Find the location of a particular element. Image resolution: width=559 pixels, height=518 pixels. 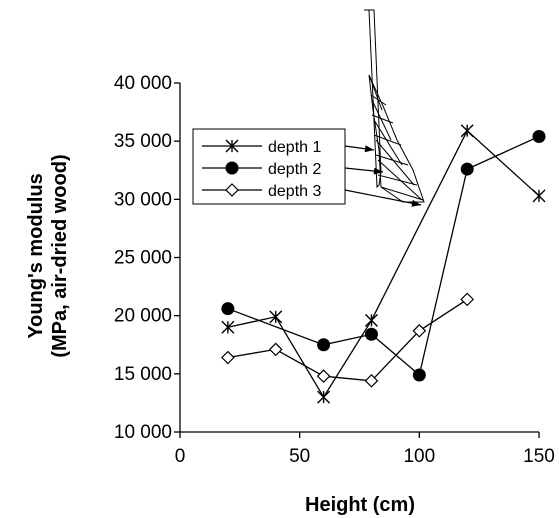

trunk-top is located at coordinates (373, 99).